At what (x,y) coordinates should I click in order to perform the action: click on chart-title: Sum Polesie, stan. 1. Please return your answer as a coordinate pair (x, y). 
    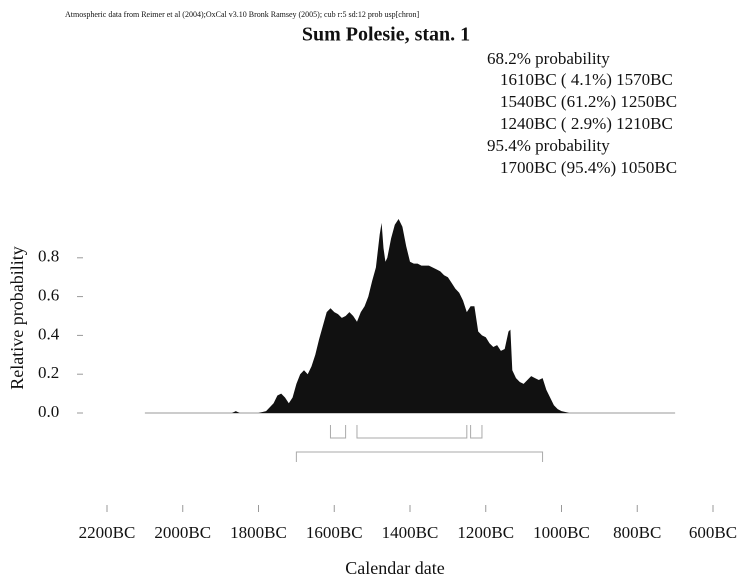
    Looking at the image, I should click on (386, 35).